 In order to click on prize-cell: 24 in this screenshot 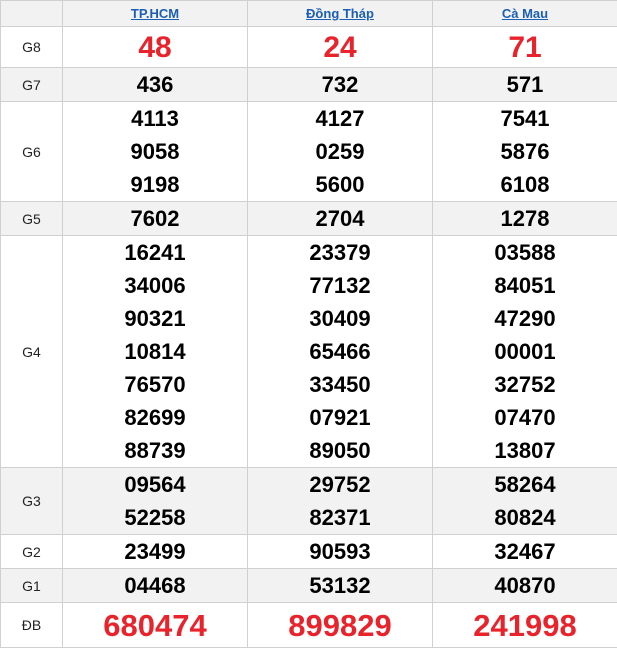, I will do `click(340, 47)`.